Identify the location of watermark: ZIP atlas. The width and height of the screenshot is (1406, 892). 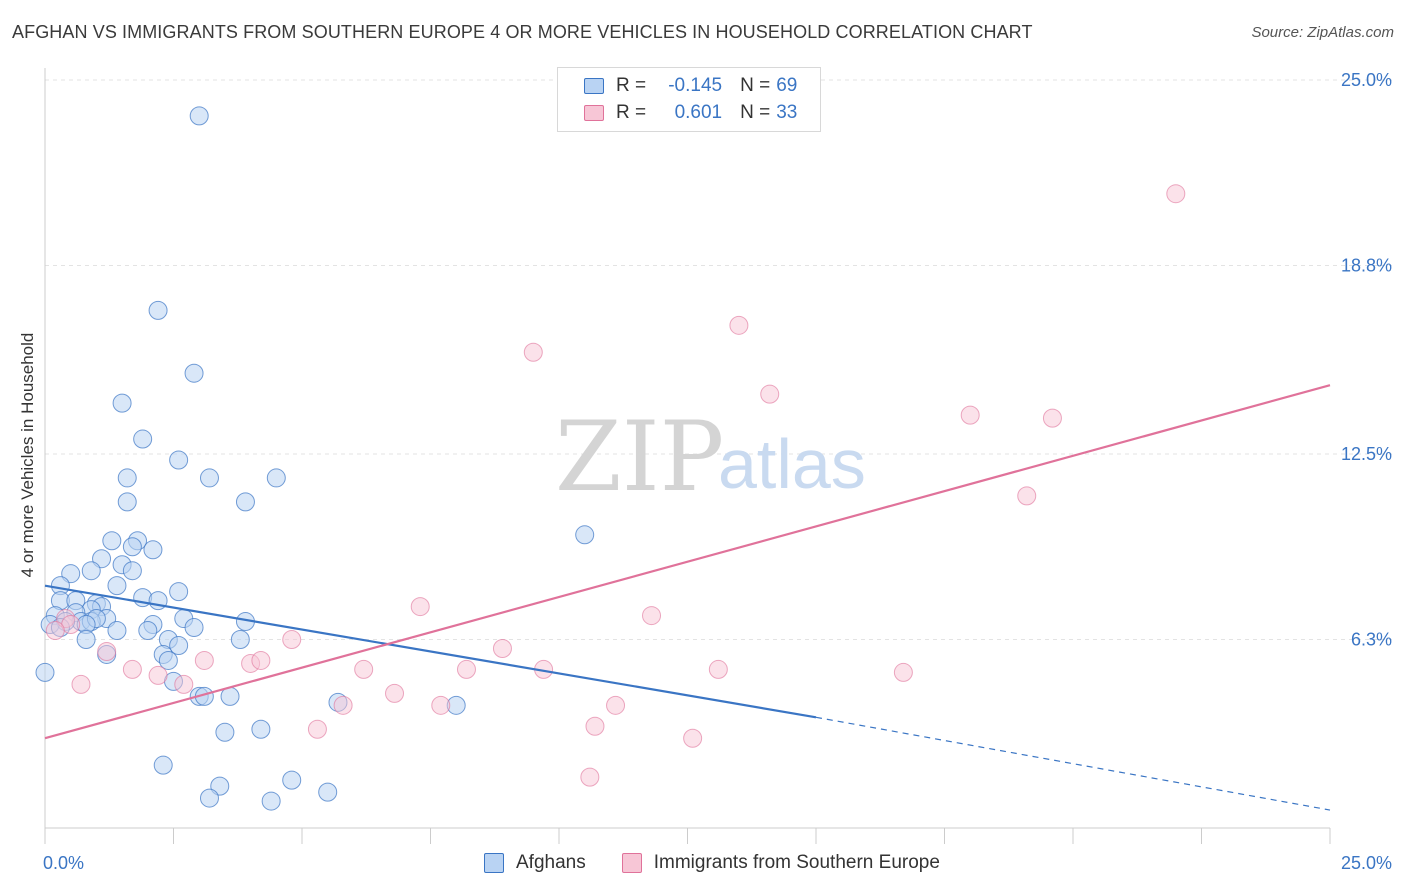
(710, 457).